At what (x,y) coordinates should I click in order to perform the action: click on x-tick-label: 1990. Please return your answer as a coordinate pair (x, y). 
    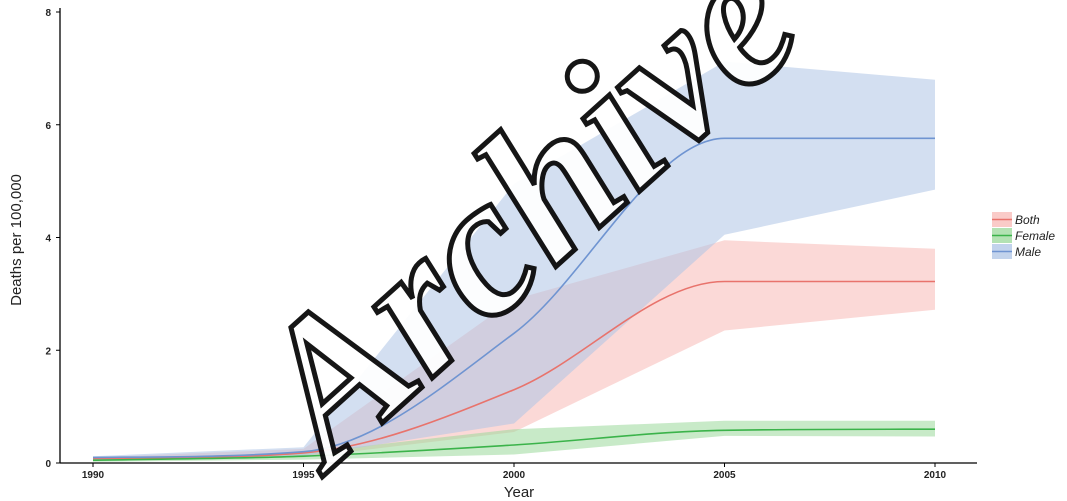
    Looking at the image, I should click on (93, 475).